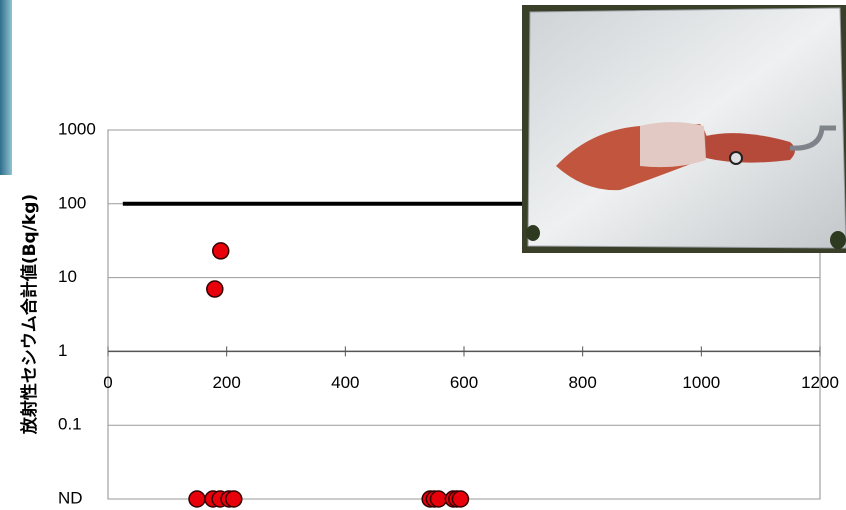  I want to click on x-tick-label: 800, so click(582, 382).